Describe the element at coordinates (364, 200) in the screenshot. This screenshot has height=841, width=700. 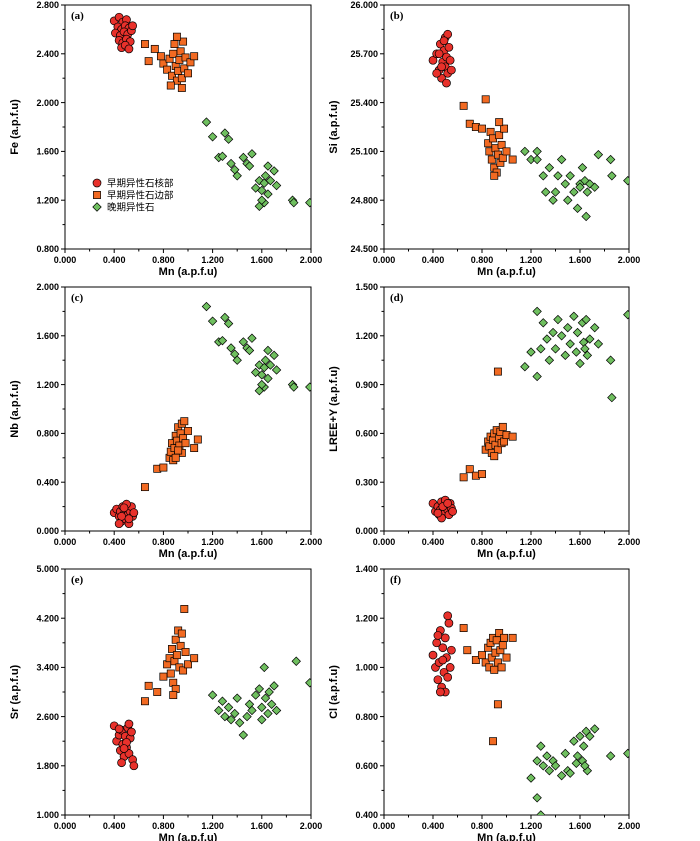
I see `y-tick-label: 24.800` at that location.